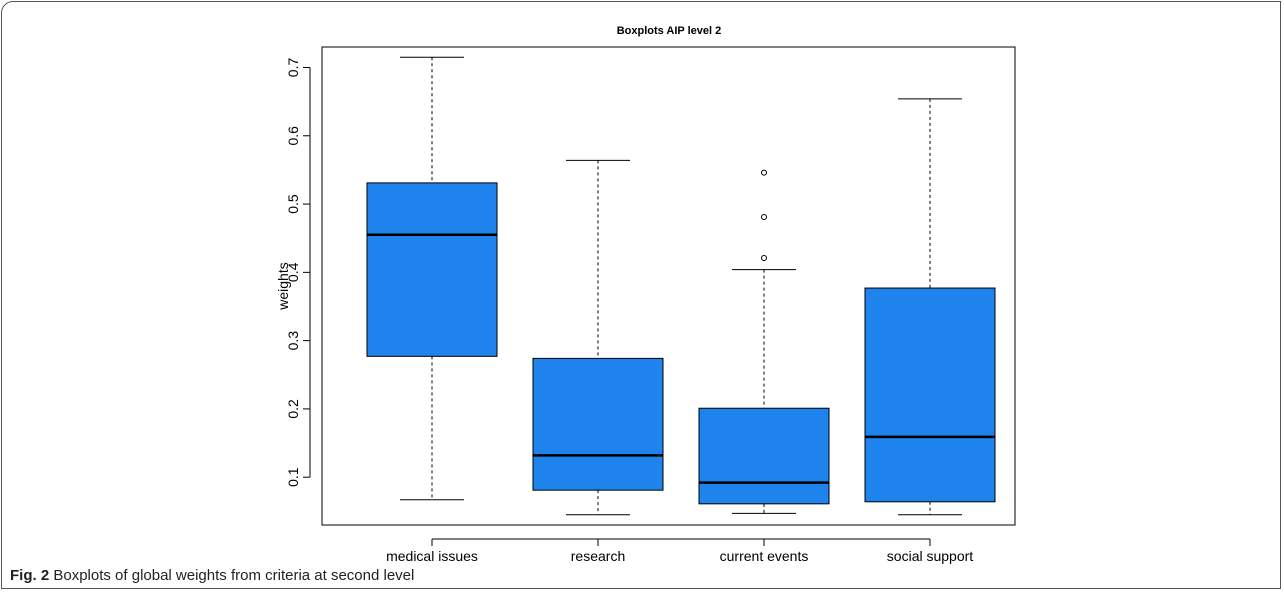  I want to click on y-axis-ticks: 0.1 0.2 0.3 0.4 0.5 0.6 0.7, so click(297, 272).